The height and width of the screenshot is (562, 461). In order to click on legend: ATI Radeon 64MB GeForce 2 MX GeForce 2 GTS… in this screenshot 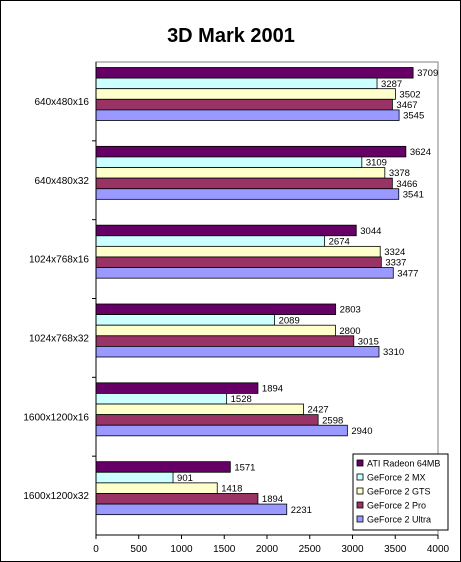, I will do `click(400, 492)`.